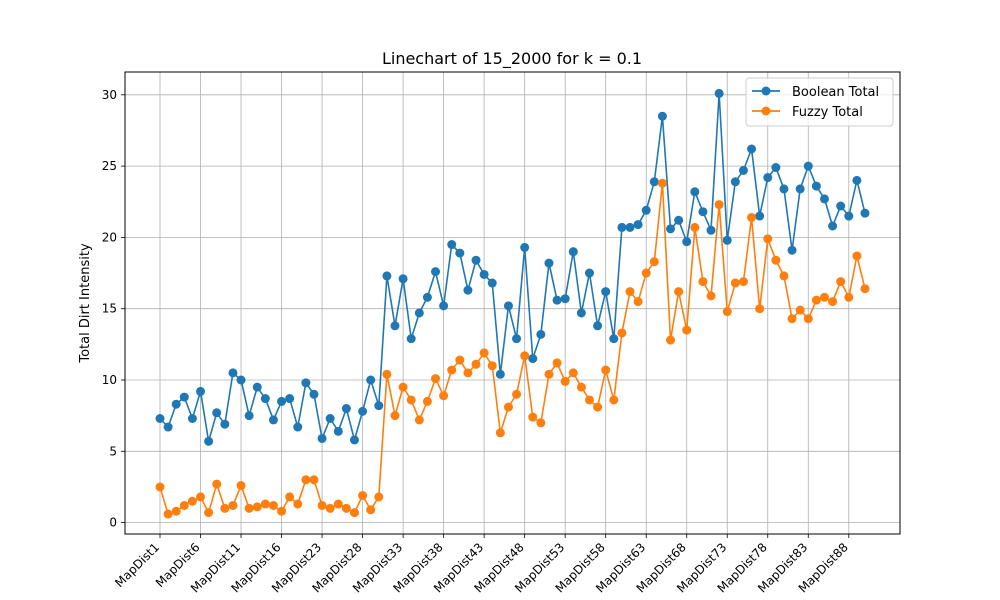 Image resolution: width=1000 pixels, height=600 pixels. Describe the element at coordinates (85, 303) in the screenshot. I see `y-axis-label: Total Dirt Intensity` at that location.